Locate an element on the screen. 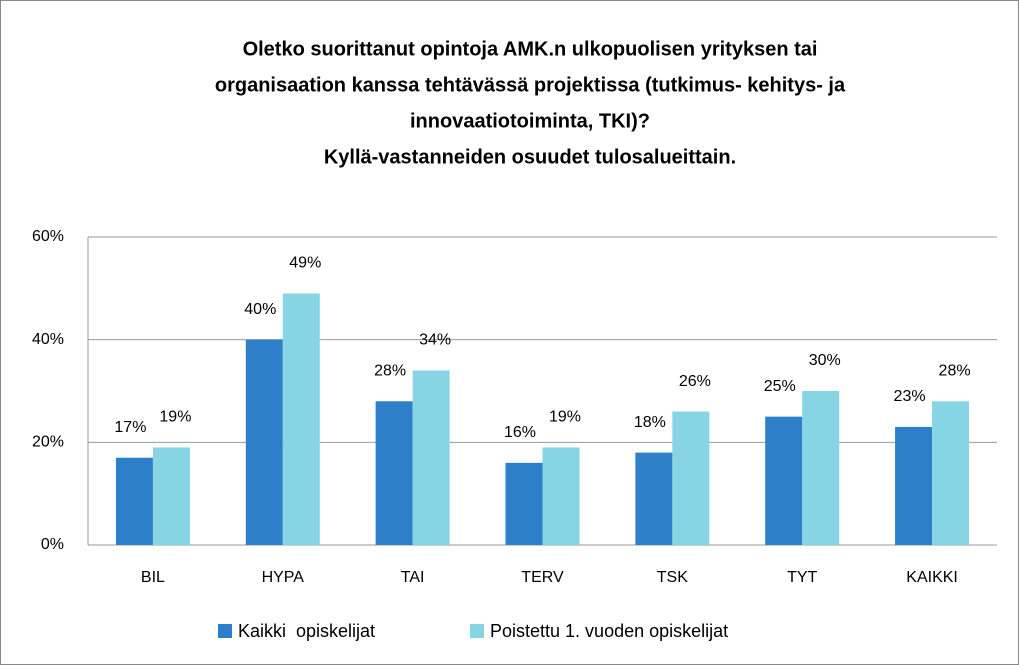 The image size is (1019, 665). chart-title: innovaatiotoiminta, TKI)? is located at coordinates (530, 121).